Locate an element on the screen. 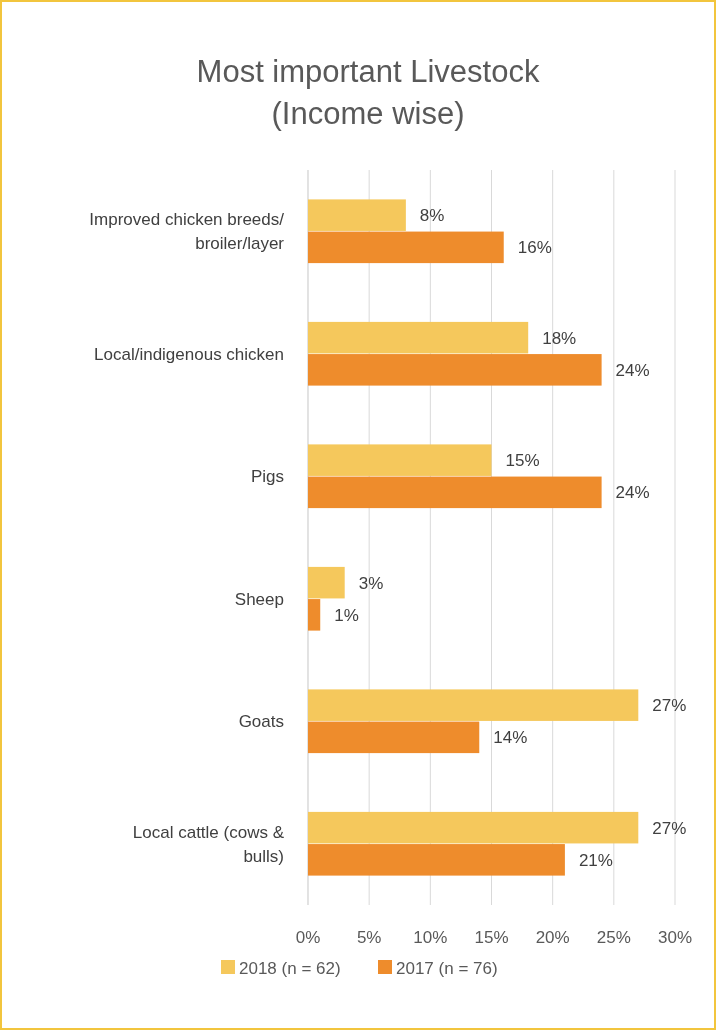 This screenshot has height=1030, width=716. data-label: 15% is located at coordinates (522, 461).